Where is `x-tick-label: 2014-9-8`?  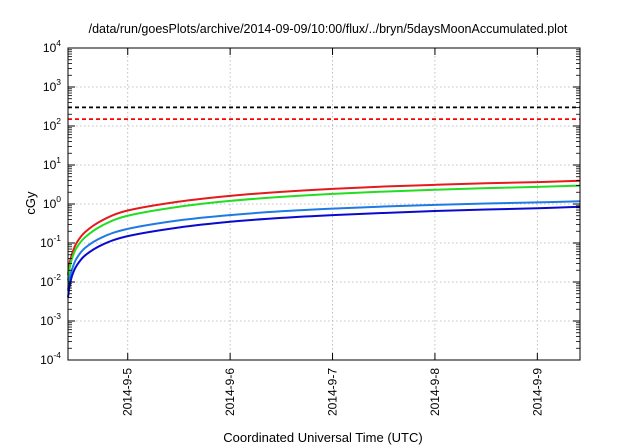 x-tick-label: 2014-9-8 is located at coordinates (435, 392).